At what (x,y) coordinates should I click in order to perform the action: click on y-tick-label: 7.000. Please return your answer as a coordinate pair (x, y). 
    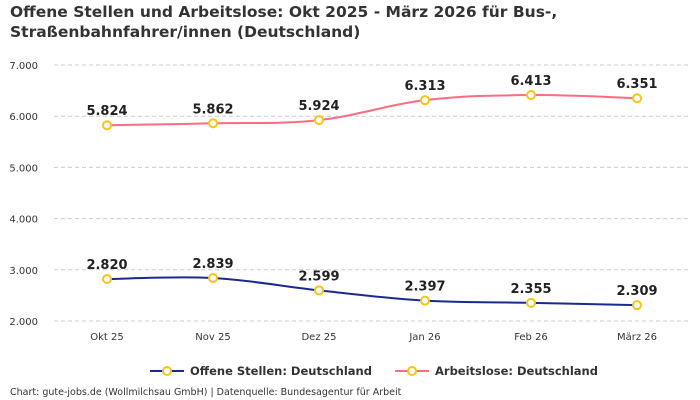
    Looking at the image, I should click on (23, 66).